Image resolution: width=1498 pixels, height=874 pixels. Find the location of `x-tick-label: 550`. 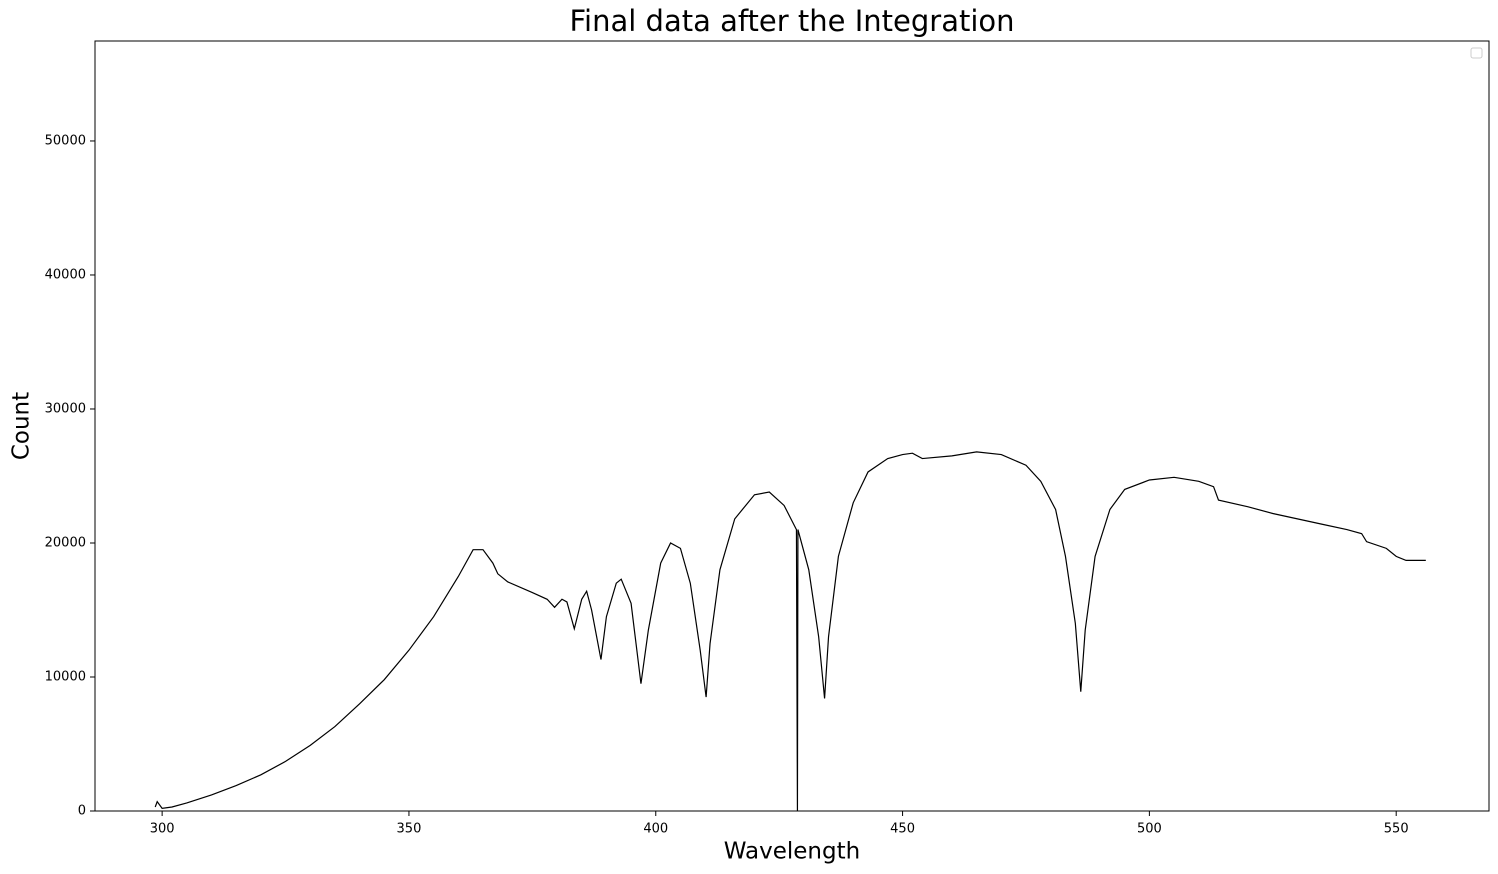

x-tick-label: 550 is located at coordinates (1396, 829).